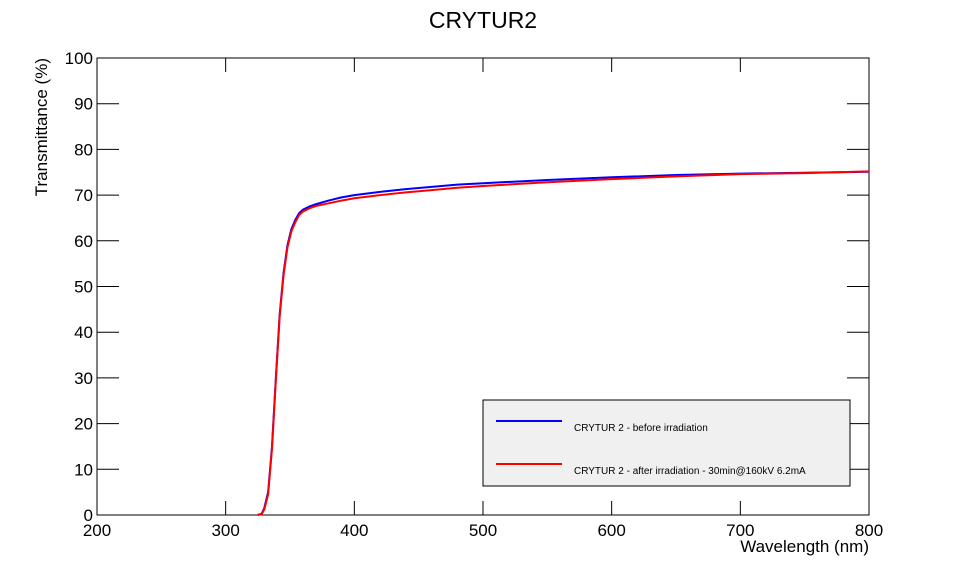  Describe the element at coordinates (83, 241) in the screenshot. I see `y-tick-label: 60` at that location.